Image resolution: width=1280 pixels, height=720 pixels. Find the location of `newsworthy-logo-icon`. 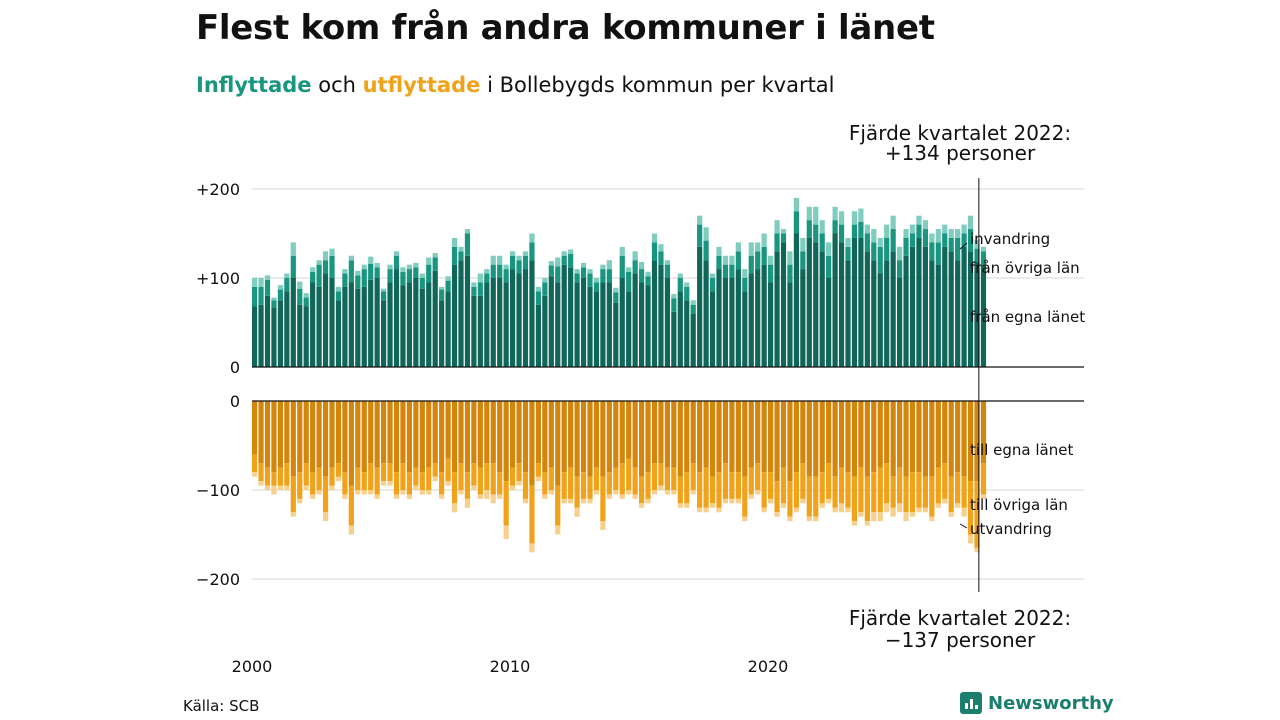

newsworthy-logo-icon is located at coordinates (971, 703).